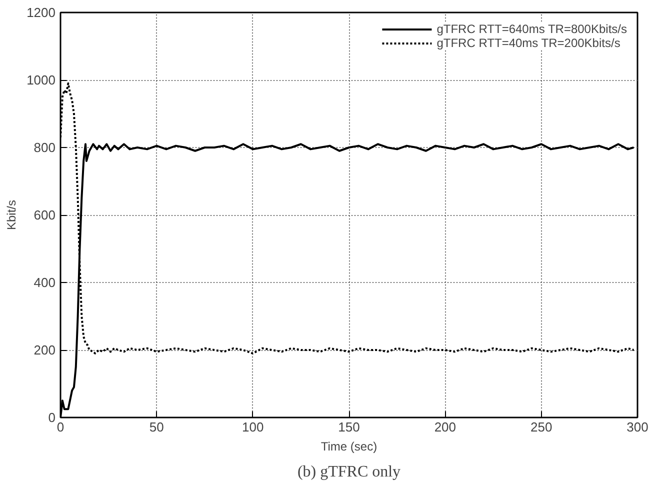 The width and height of the screenshot is (649, 485). Describe the element at coordinates (349, 427) in the screenshot. I see `x-tick-label: 150` at that location.